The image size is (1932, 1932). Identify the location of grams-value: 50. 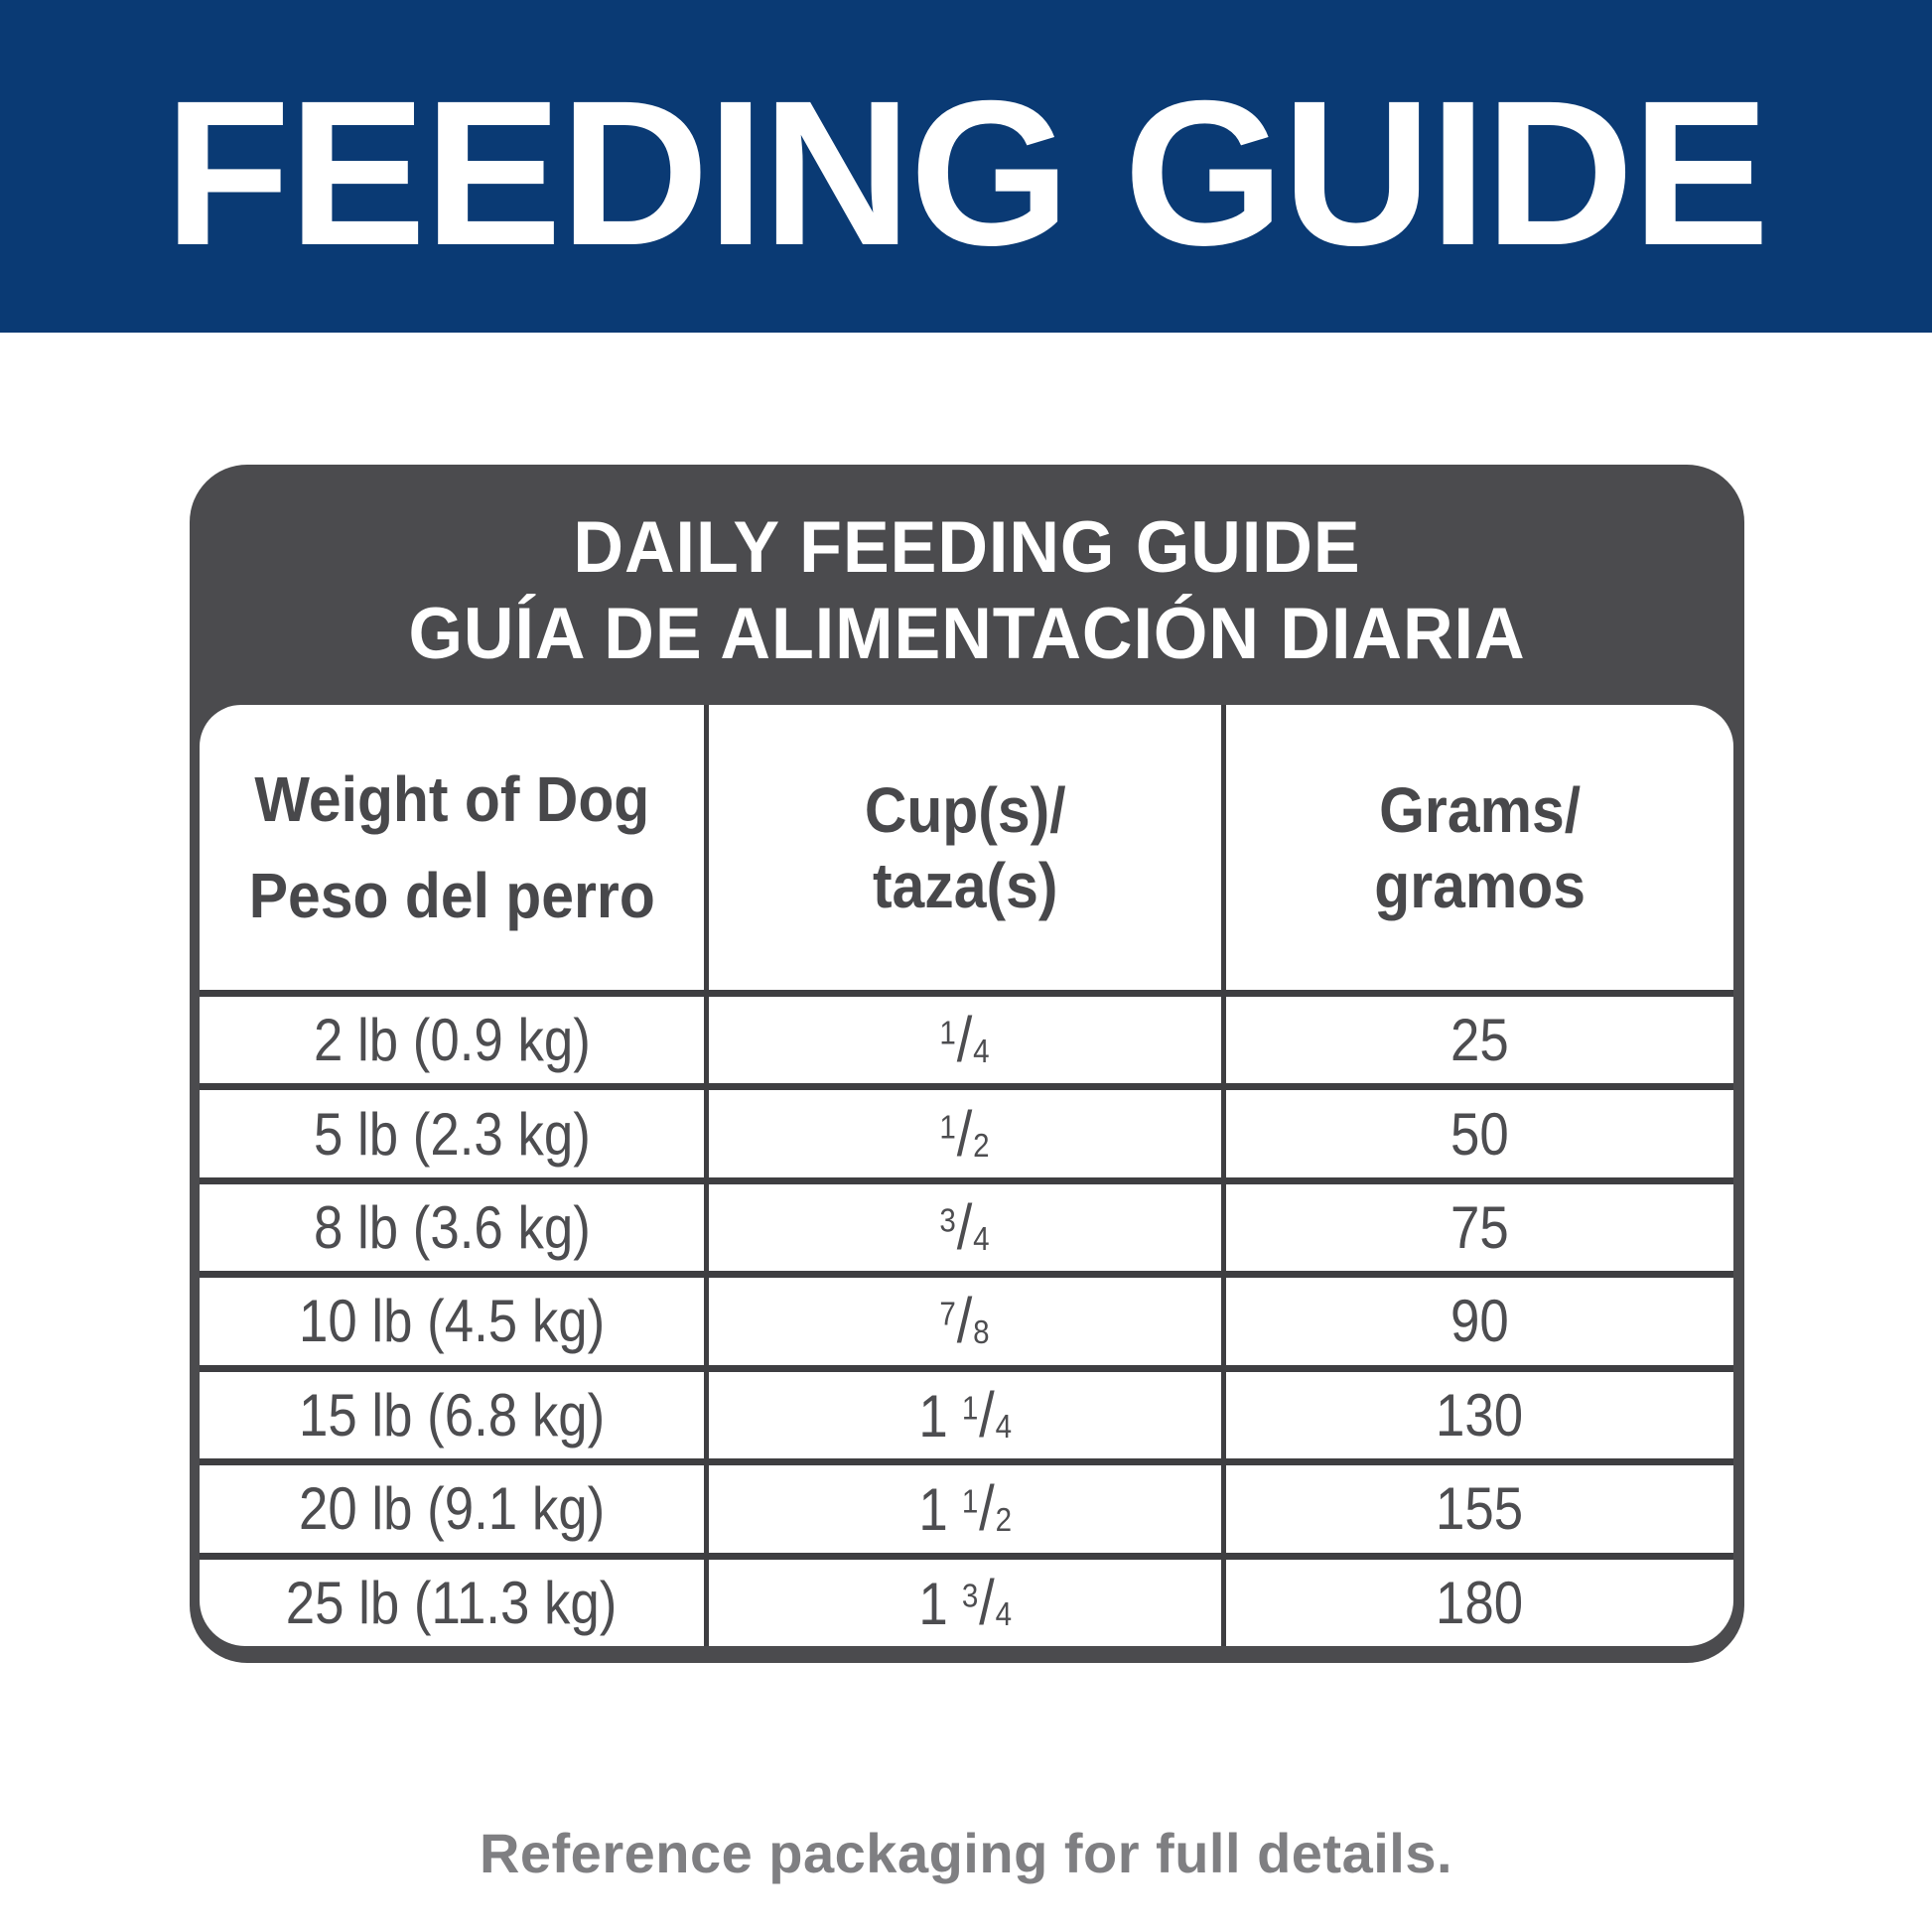
(1480, 1134).